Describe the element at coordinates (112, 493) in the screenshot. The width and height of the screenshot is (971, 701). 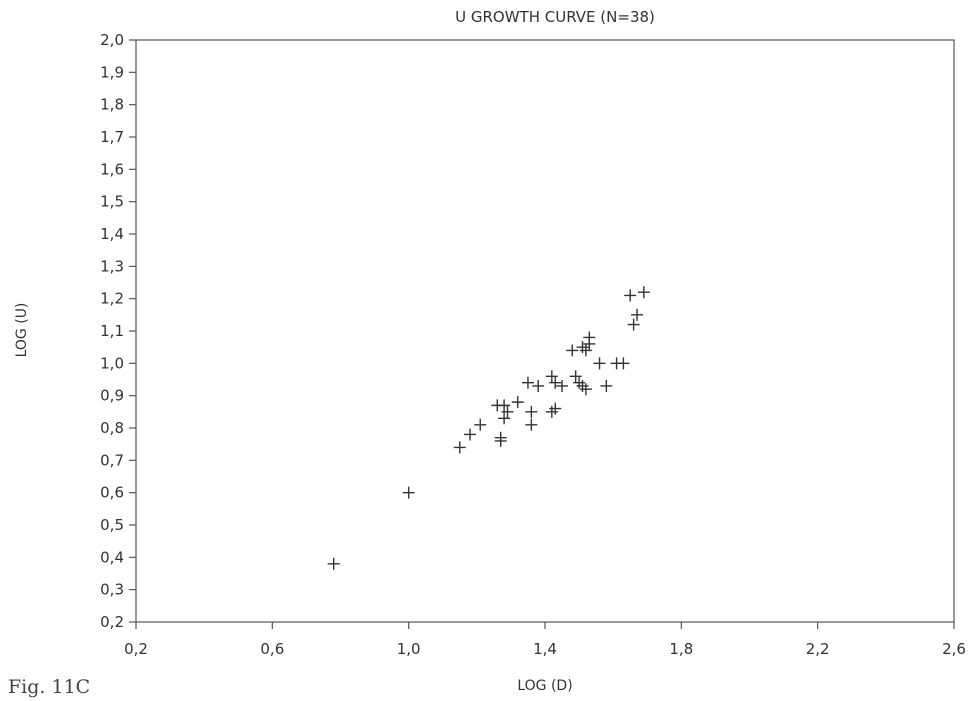
I see `y-tick-label: 0,6` at that location.